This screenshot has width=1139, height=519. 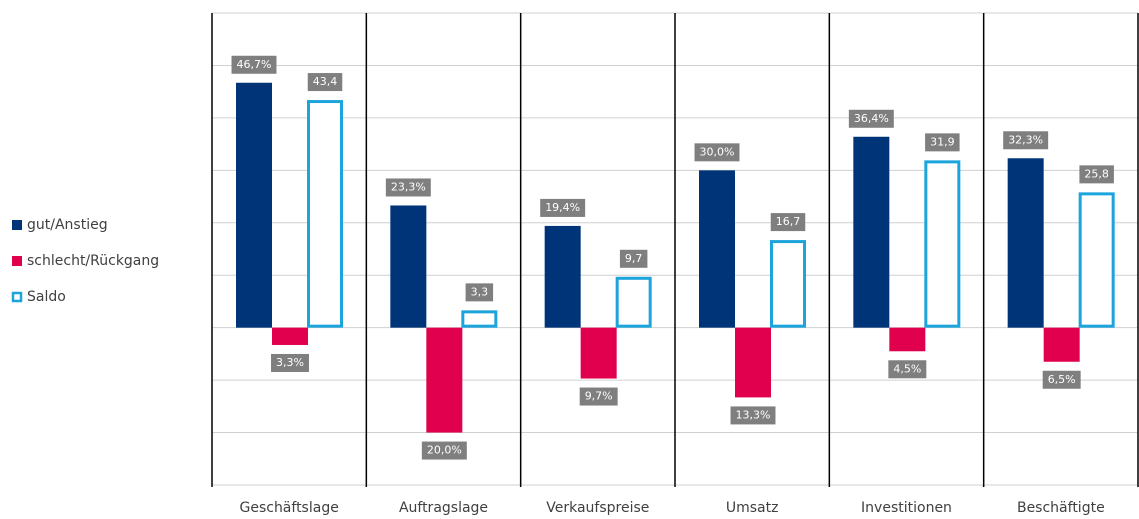 I want to click on legend-label: schlecht/Rückgang, so click(x=93, y=261).